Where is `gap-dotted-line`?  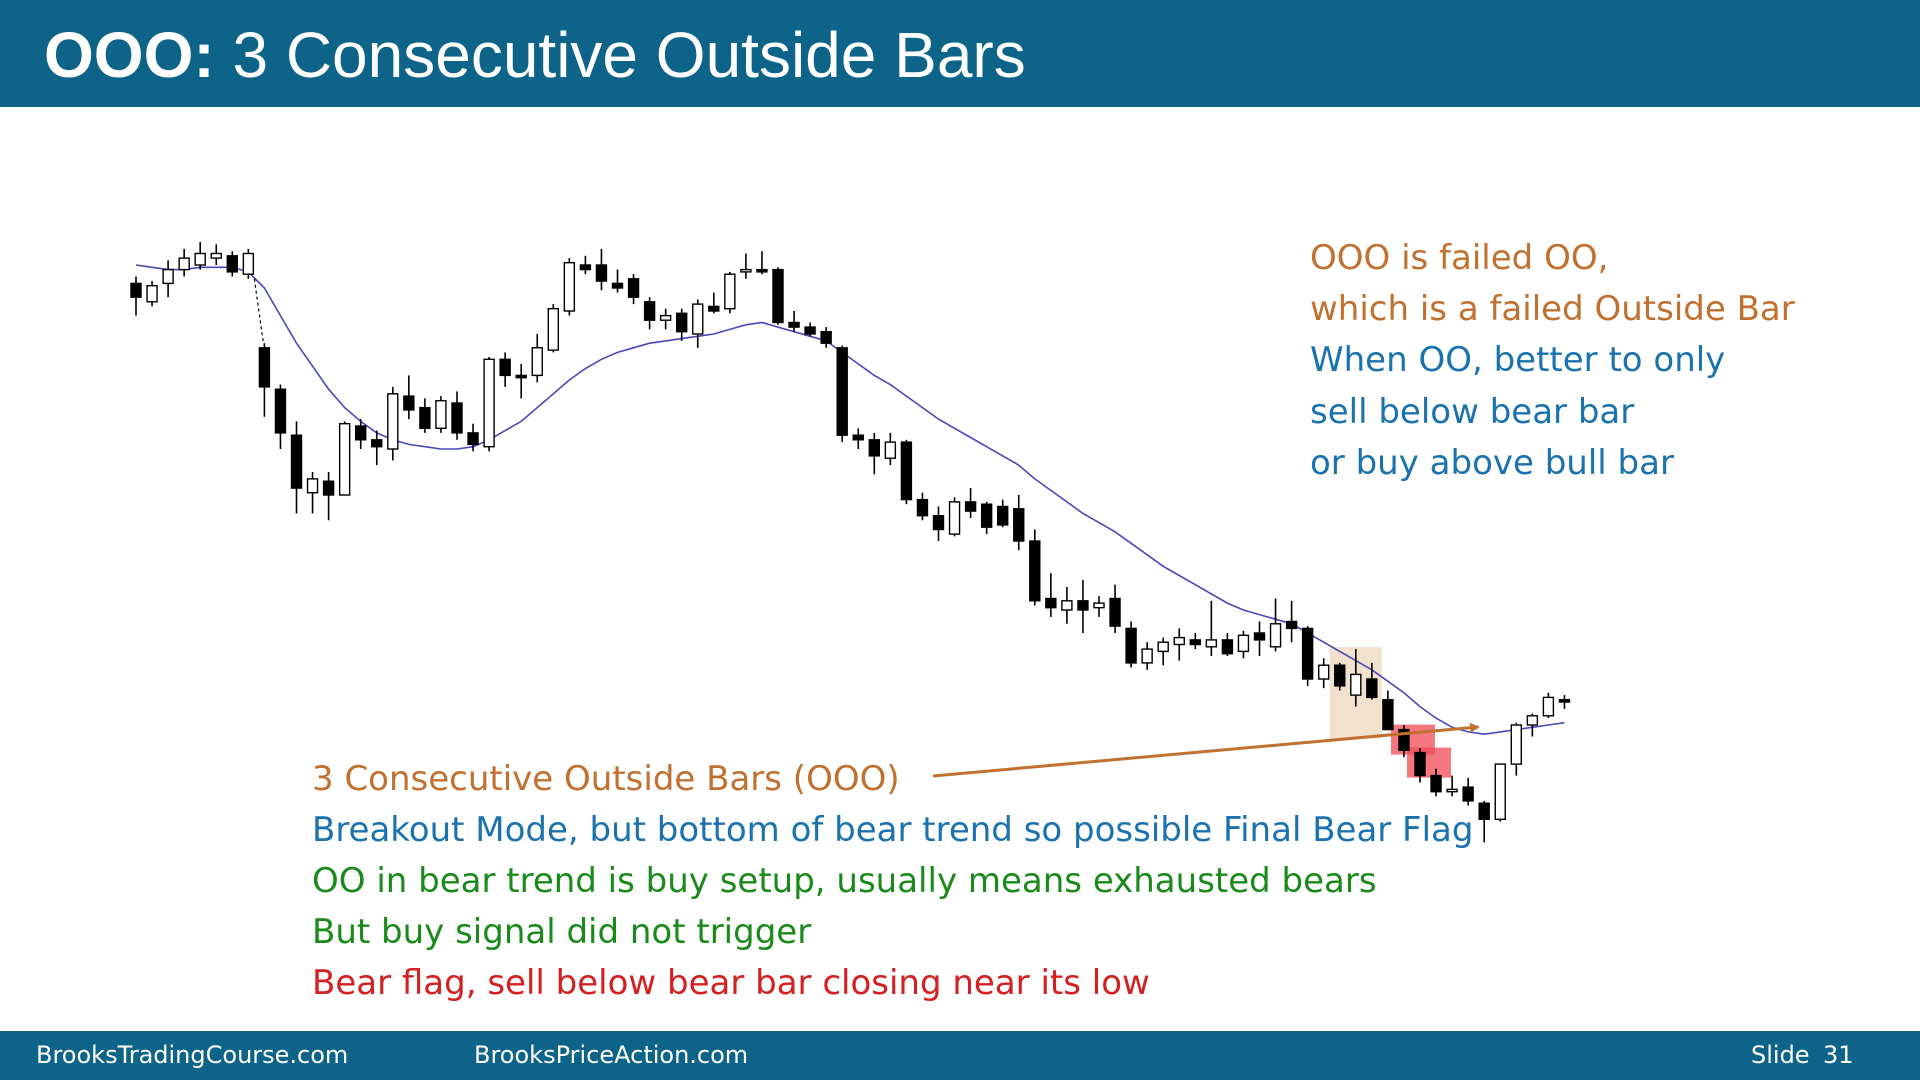 gap-dotted-line is located at coordinates (258, 311).